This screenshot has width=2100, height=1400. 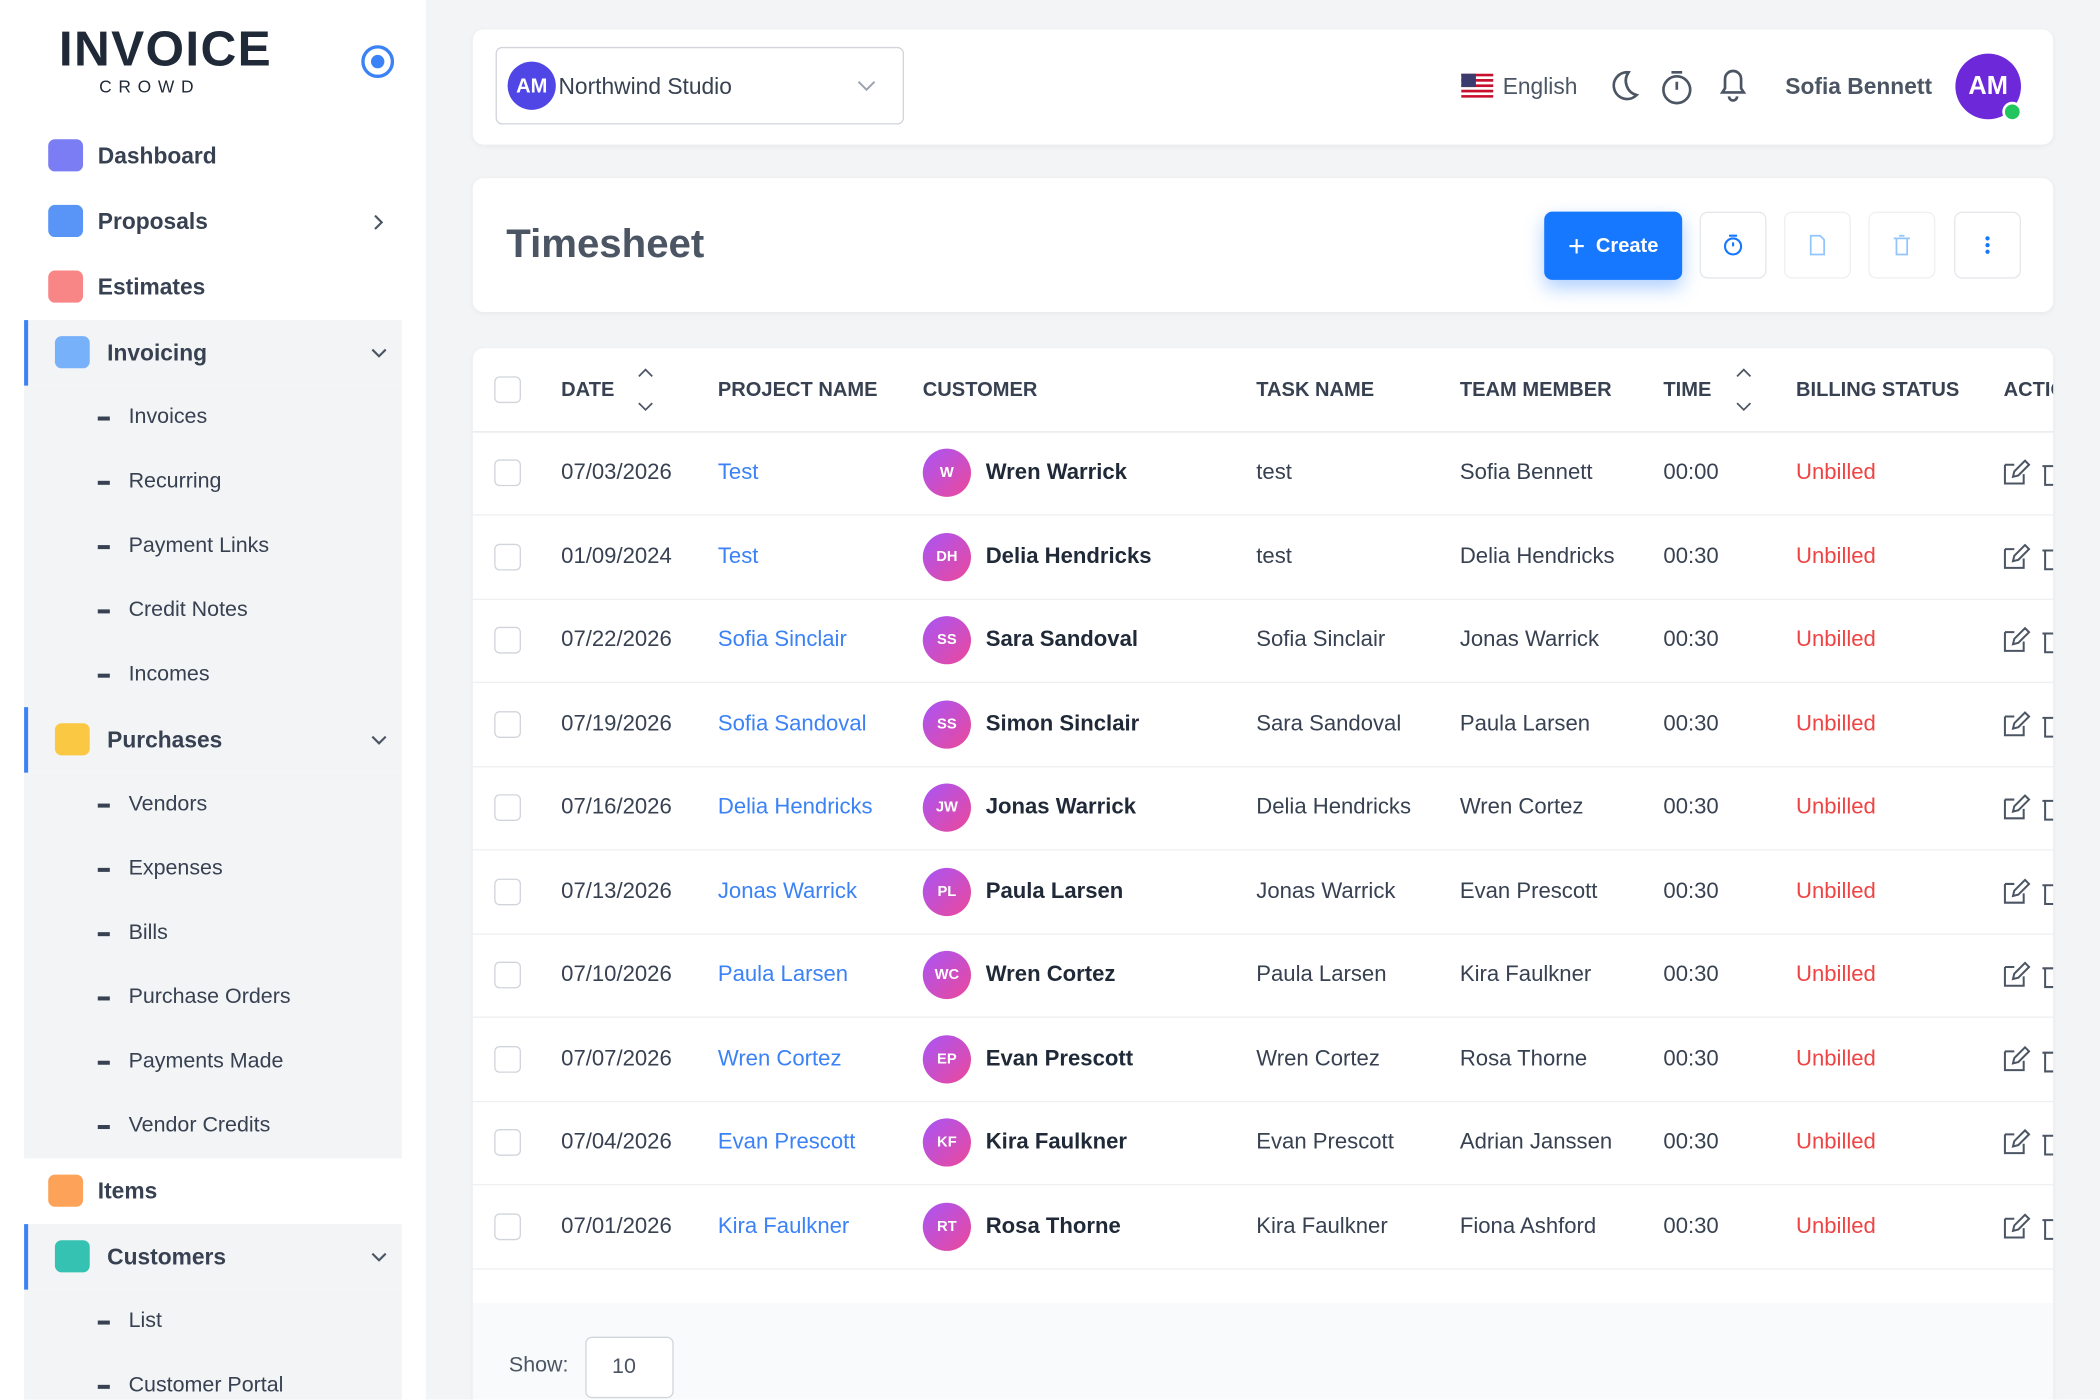 What do you see at coordinates (629, 1367) in the screenshot?
I see `page-size: 10` at bounding box center [629, 1367].